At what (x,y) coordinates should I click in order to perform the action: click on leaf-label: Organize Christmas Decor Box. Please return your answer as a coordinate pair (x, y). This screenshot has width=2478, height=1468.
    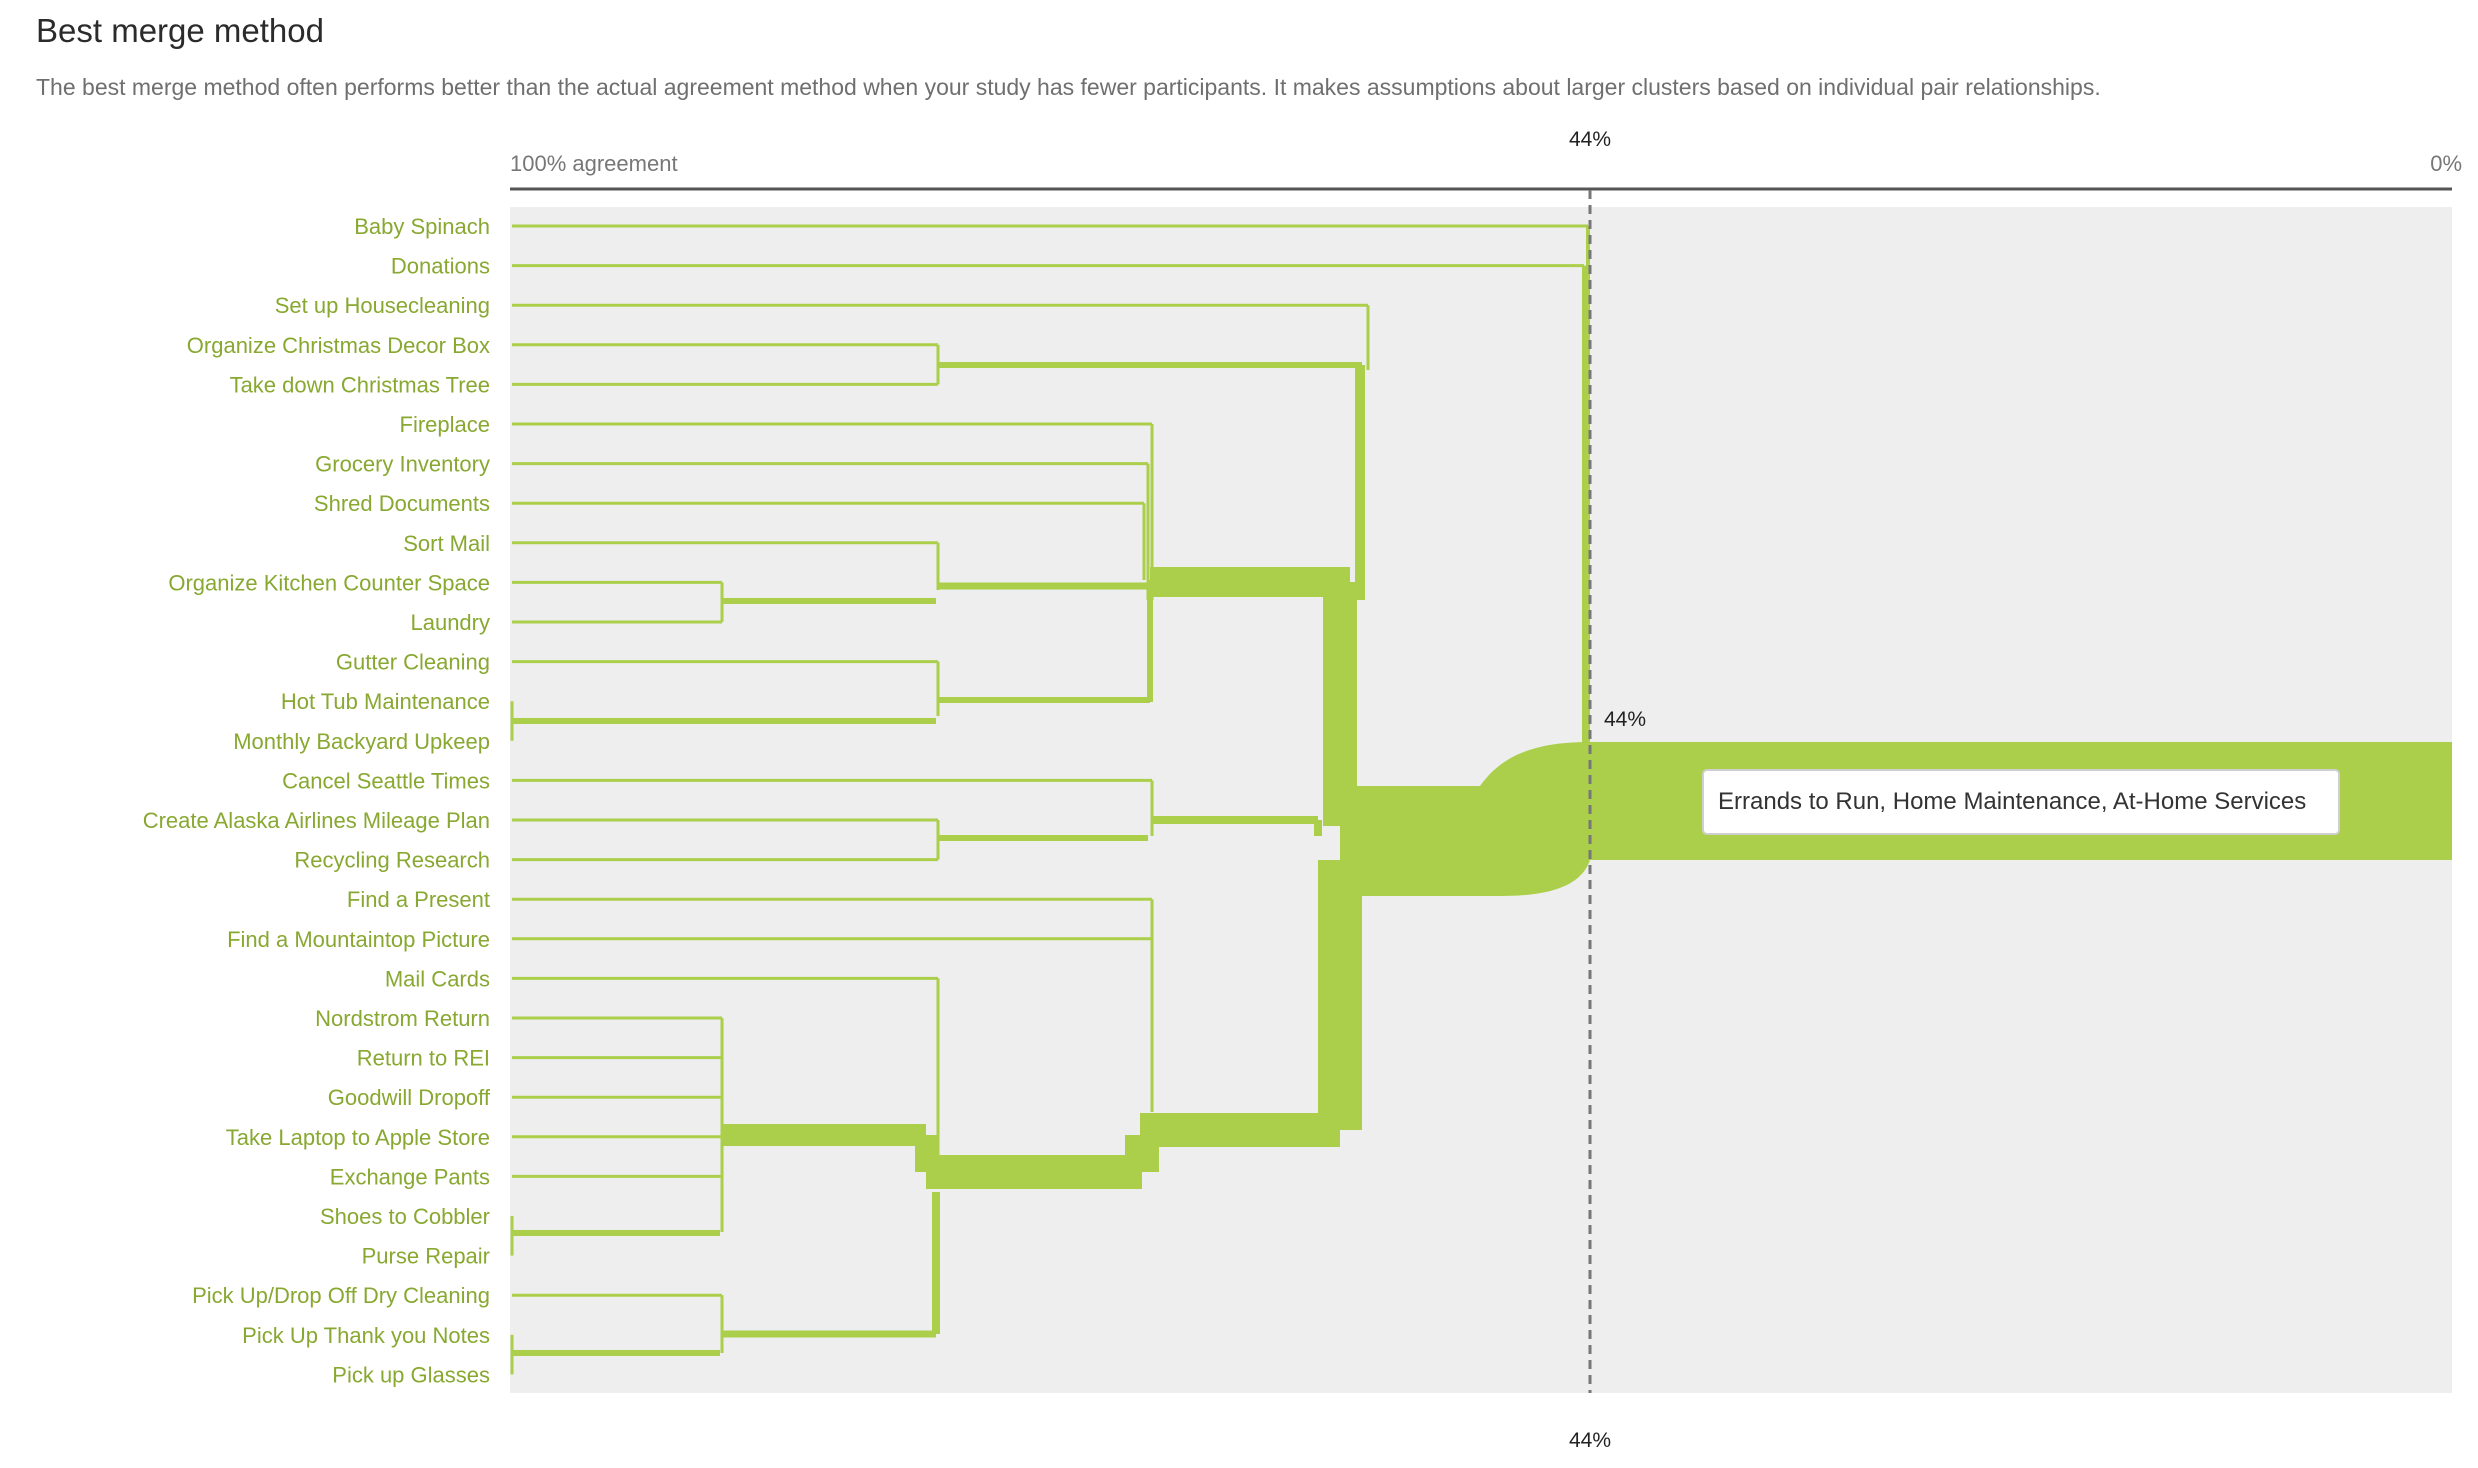
    Looking at the image, I should click on (338, 345).